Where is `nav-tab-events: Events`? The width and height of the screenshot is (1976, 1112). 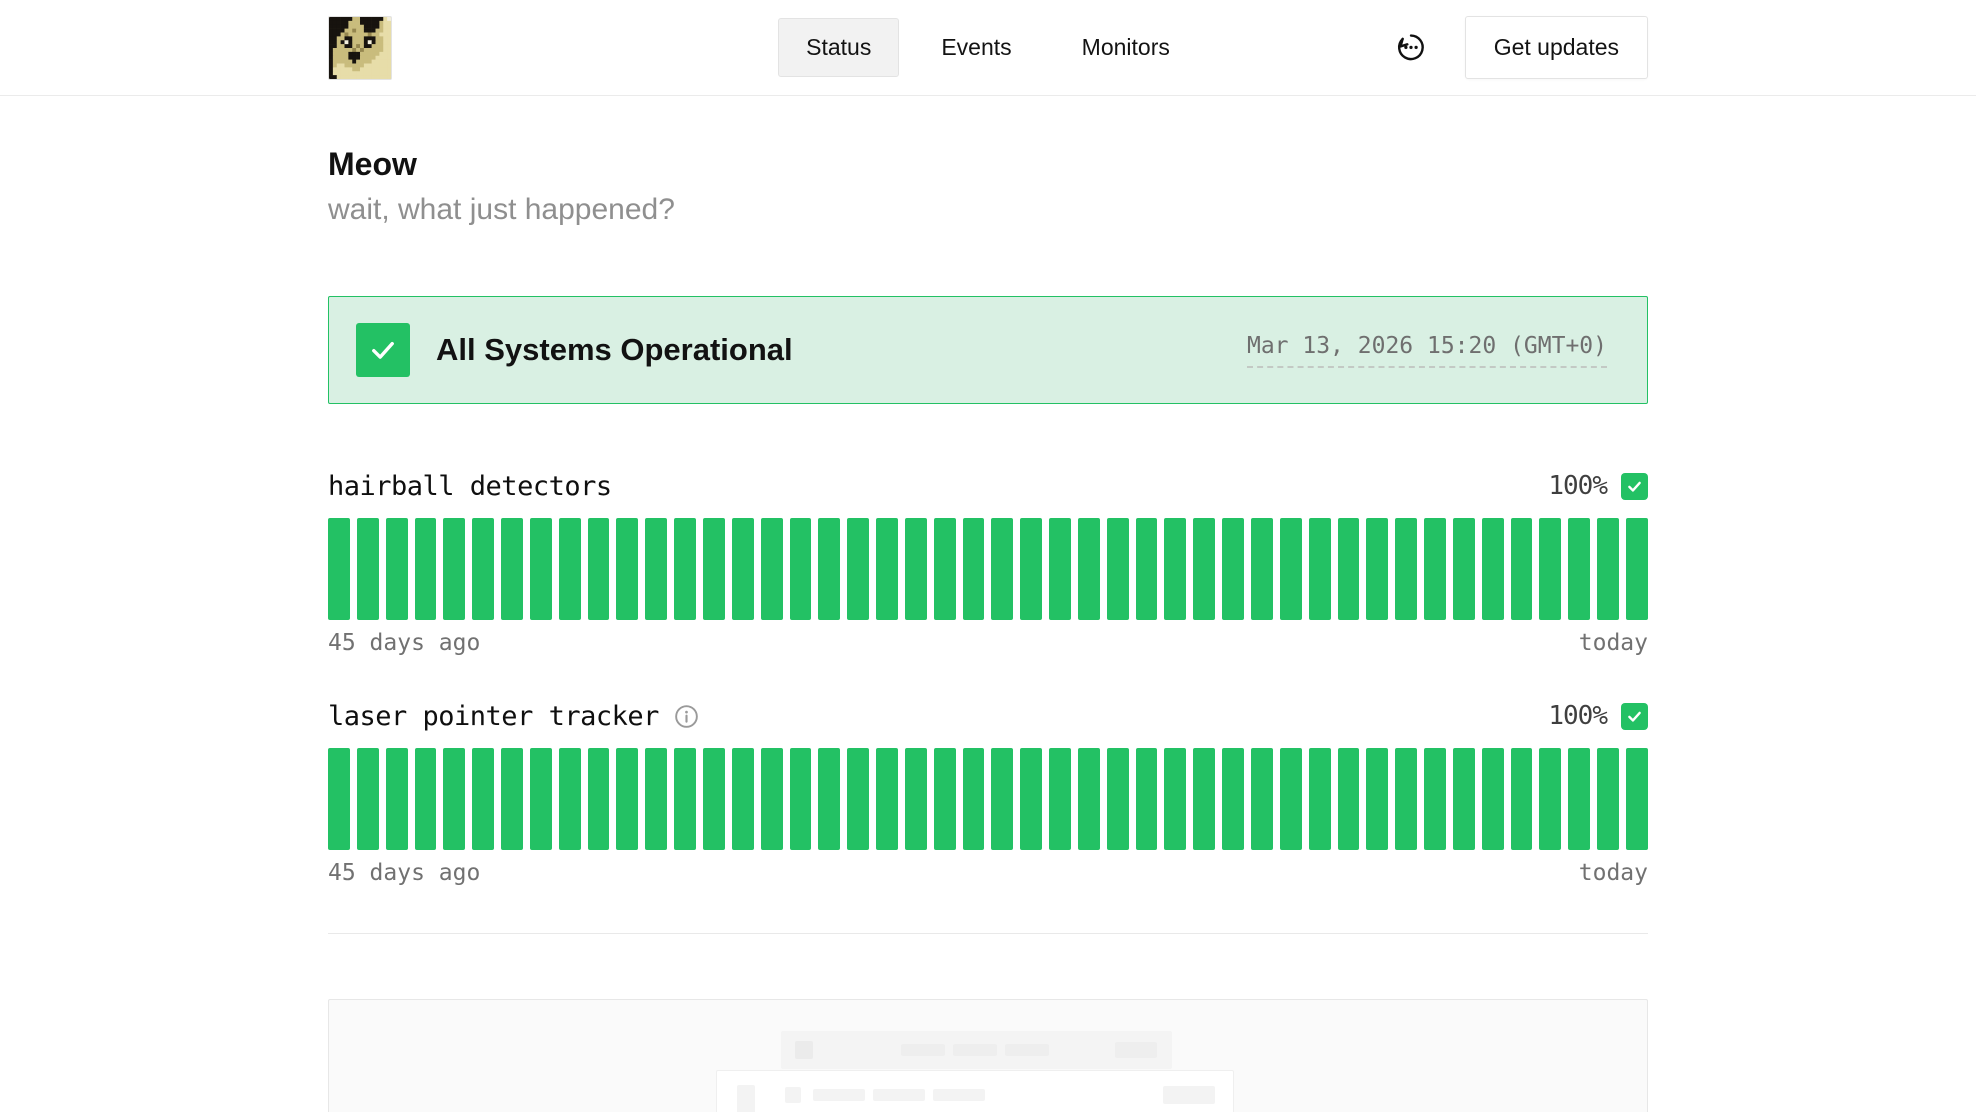 nav-tab-events: Events is located at coordinates (976, 47).